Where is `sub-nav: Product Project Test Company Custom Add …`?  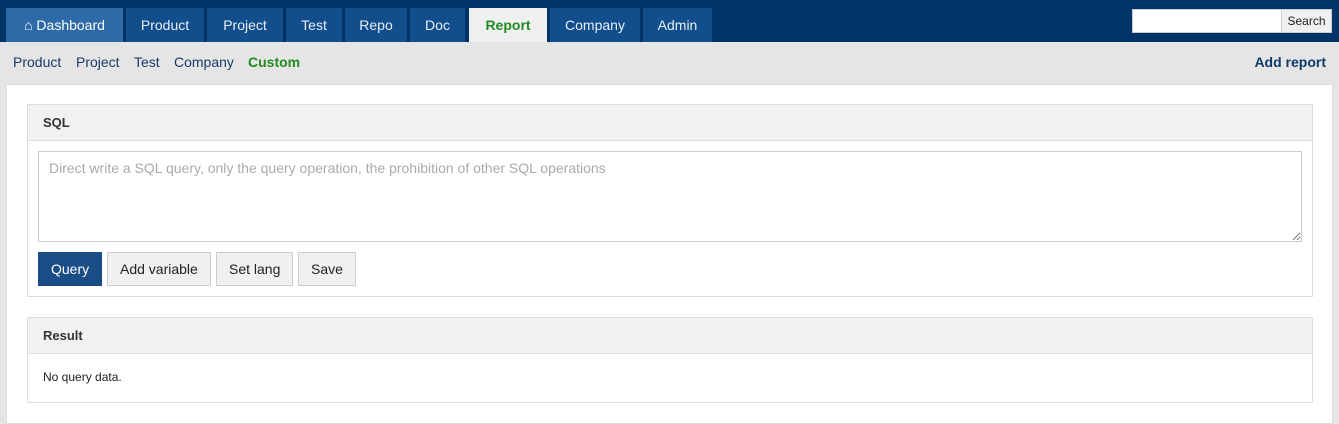
sub-nav: Product Project Test Company Custom Add … is located at coordinates (669, 62).